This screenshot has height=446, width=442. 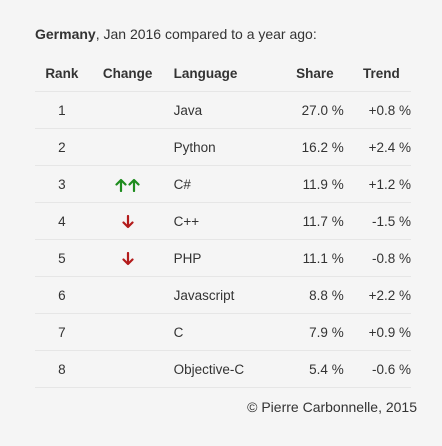 What do you see at coordinates (308, 332) in the screenshot?
I see `share-cell: 7.9 %` at bounding box center [308, 332].